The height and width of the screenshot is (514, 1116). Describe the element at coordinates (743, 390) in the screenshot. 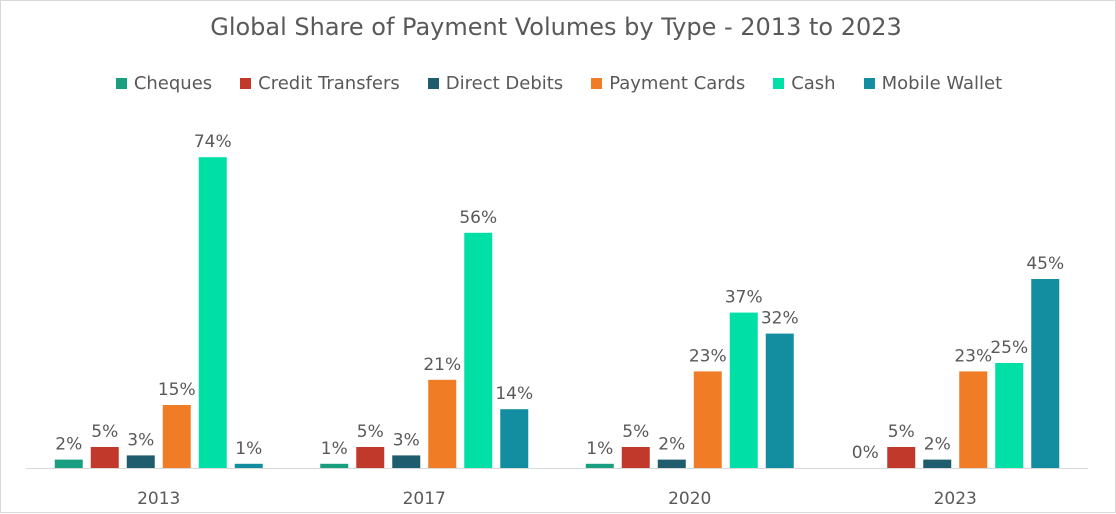

I see `bar-cash-2020` at that location.